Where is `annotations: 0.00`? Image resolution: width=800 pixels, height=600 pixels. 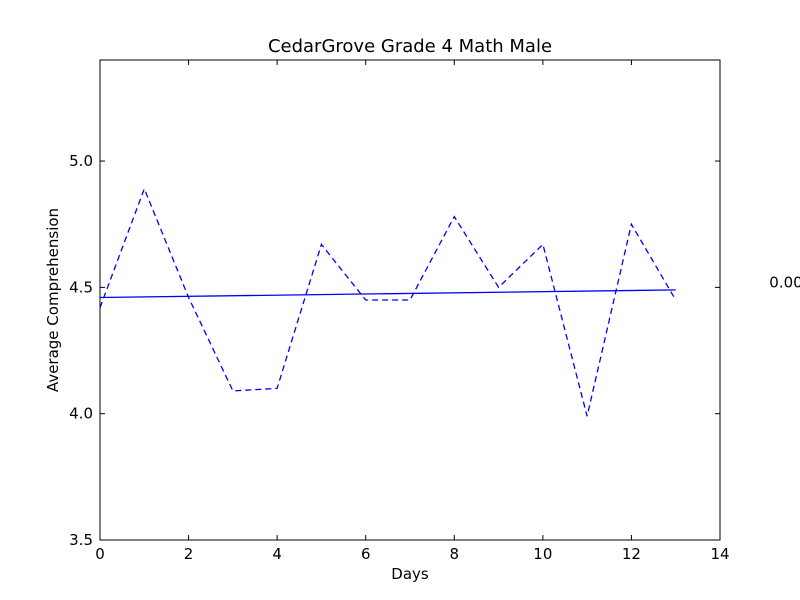 annotations: 0.00 is located at coordinates (784, 282).